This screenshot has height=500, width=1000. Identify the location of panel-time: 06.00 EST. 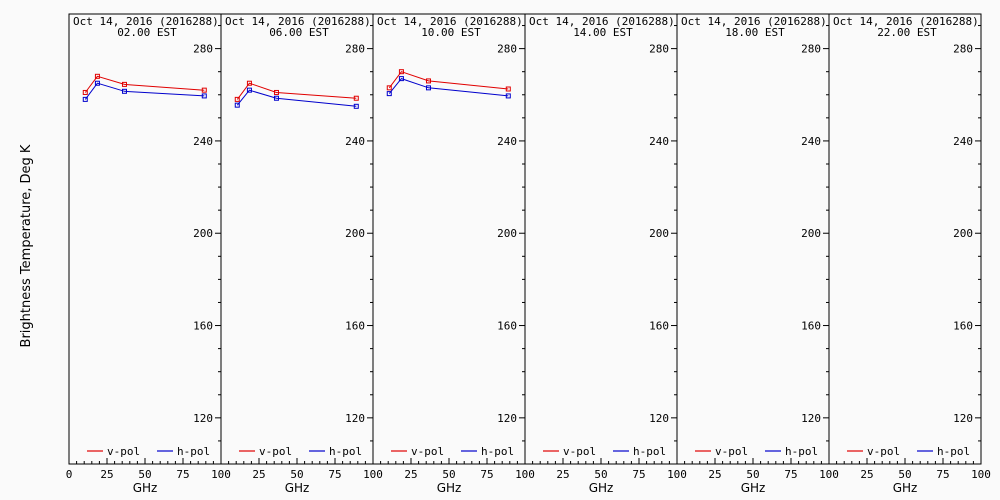
(299, 32).